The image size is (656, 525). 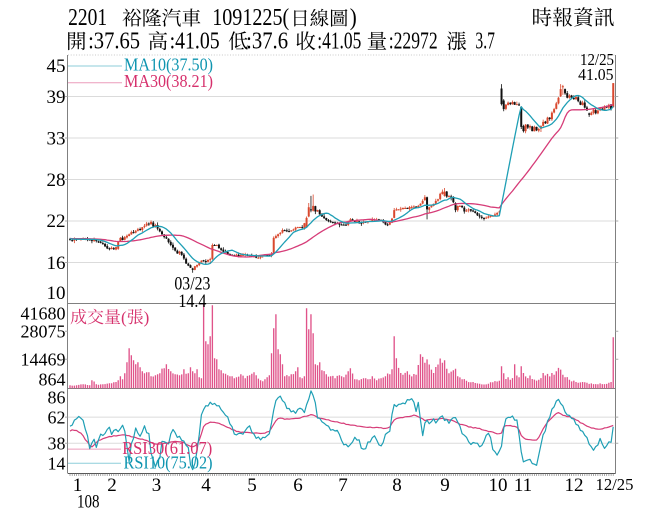 I want to click on svg-text: 5, so click(x=252, y=485).